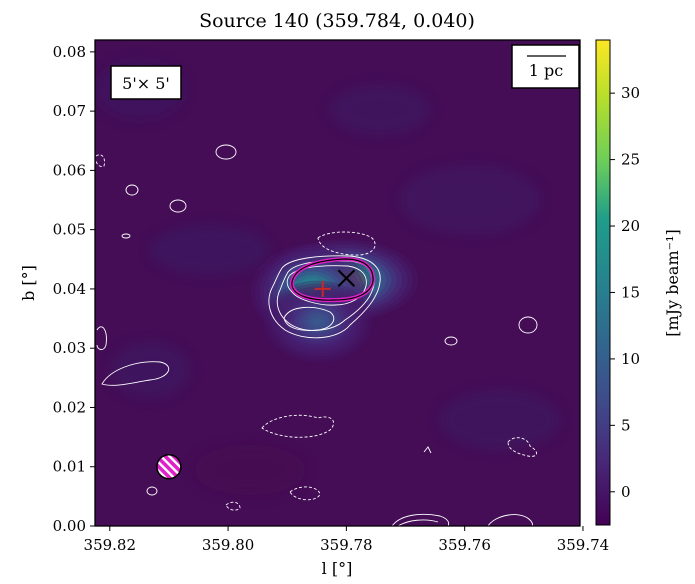 This screenshot has width=695, height=584. Describe the element at coordinates (626, 425) in the screenshot. I see `colorbar-tick-label: 5` at that location.